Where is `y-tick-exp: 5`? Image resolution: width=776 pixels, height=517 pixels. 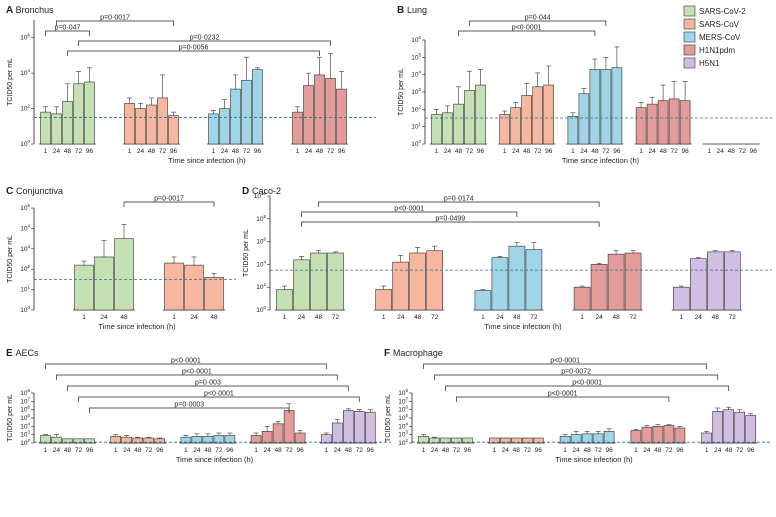 y-tick-exp: 5 is located at coordinates (419, 54).